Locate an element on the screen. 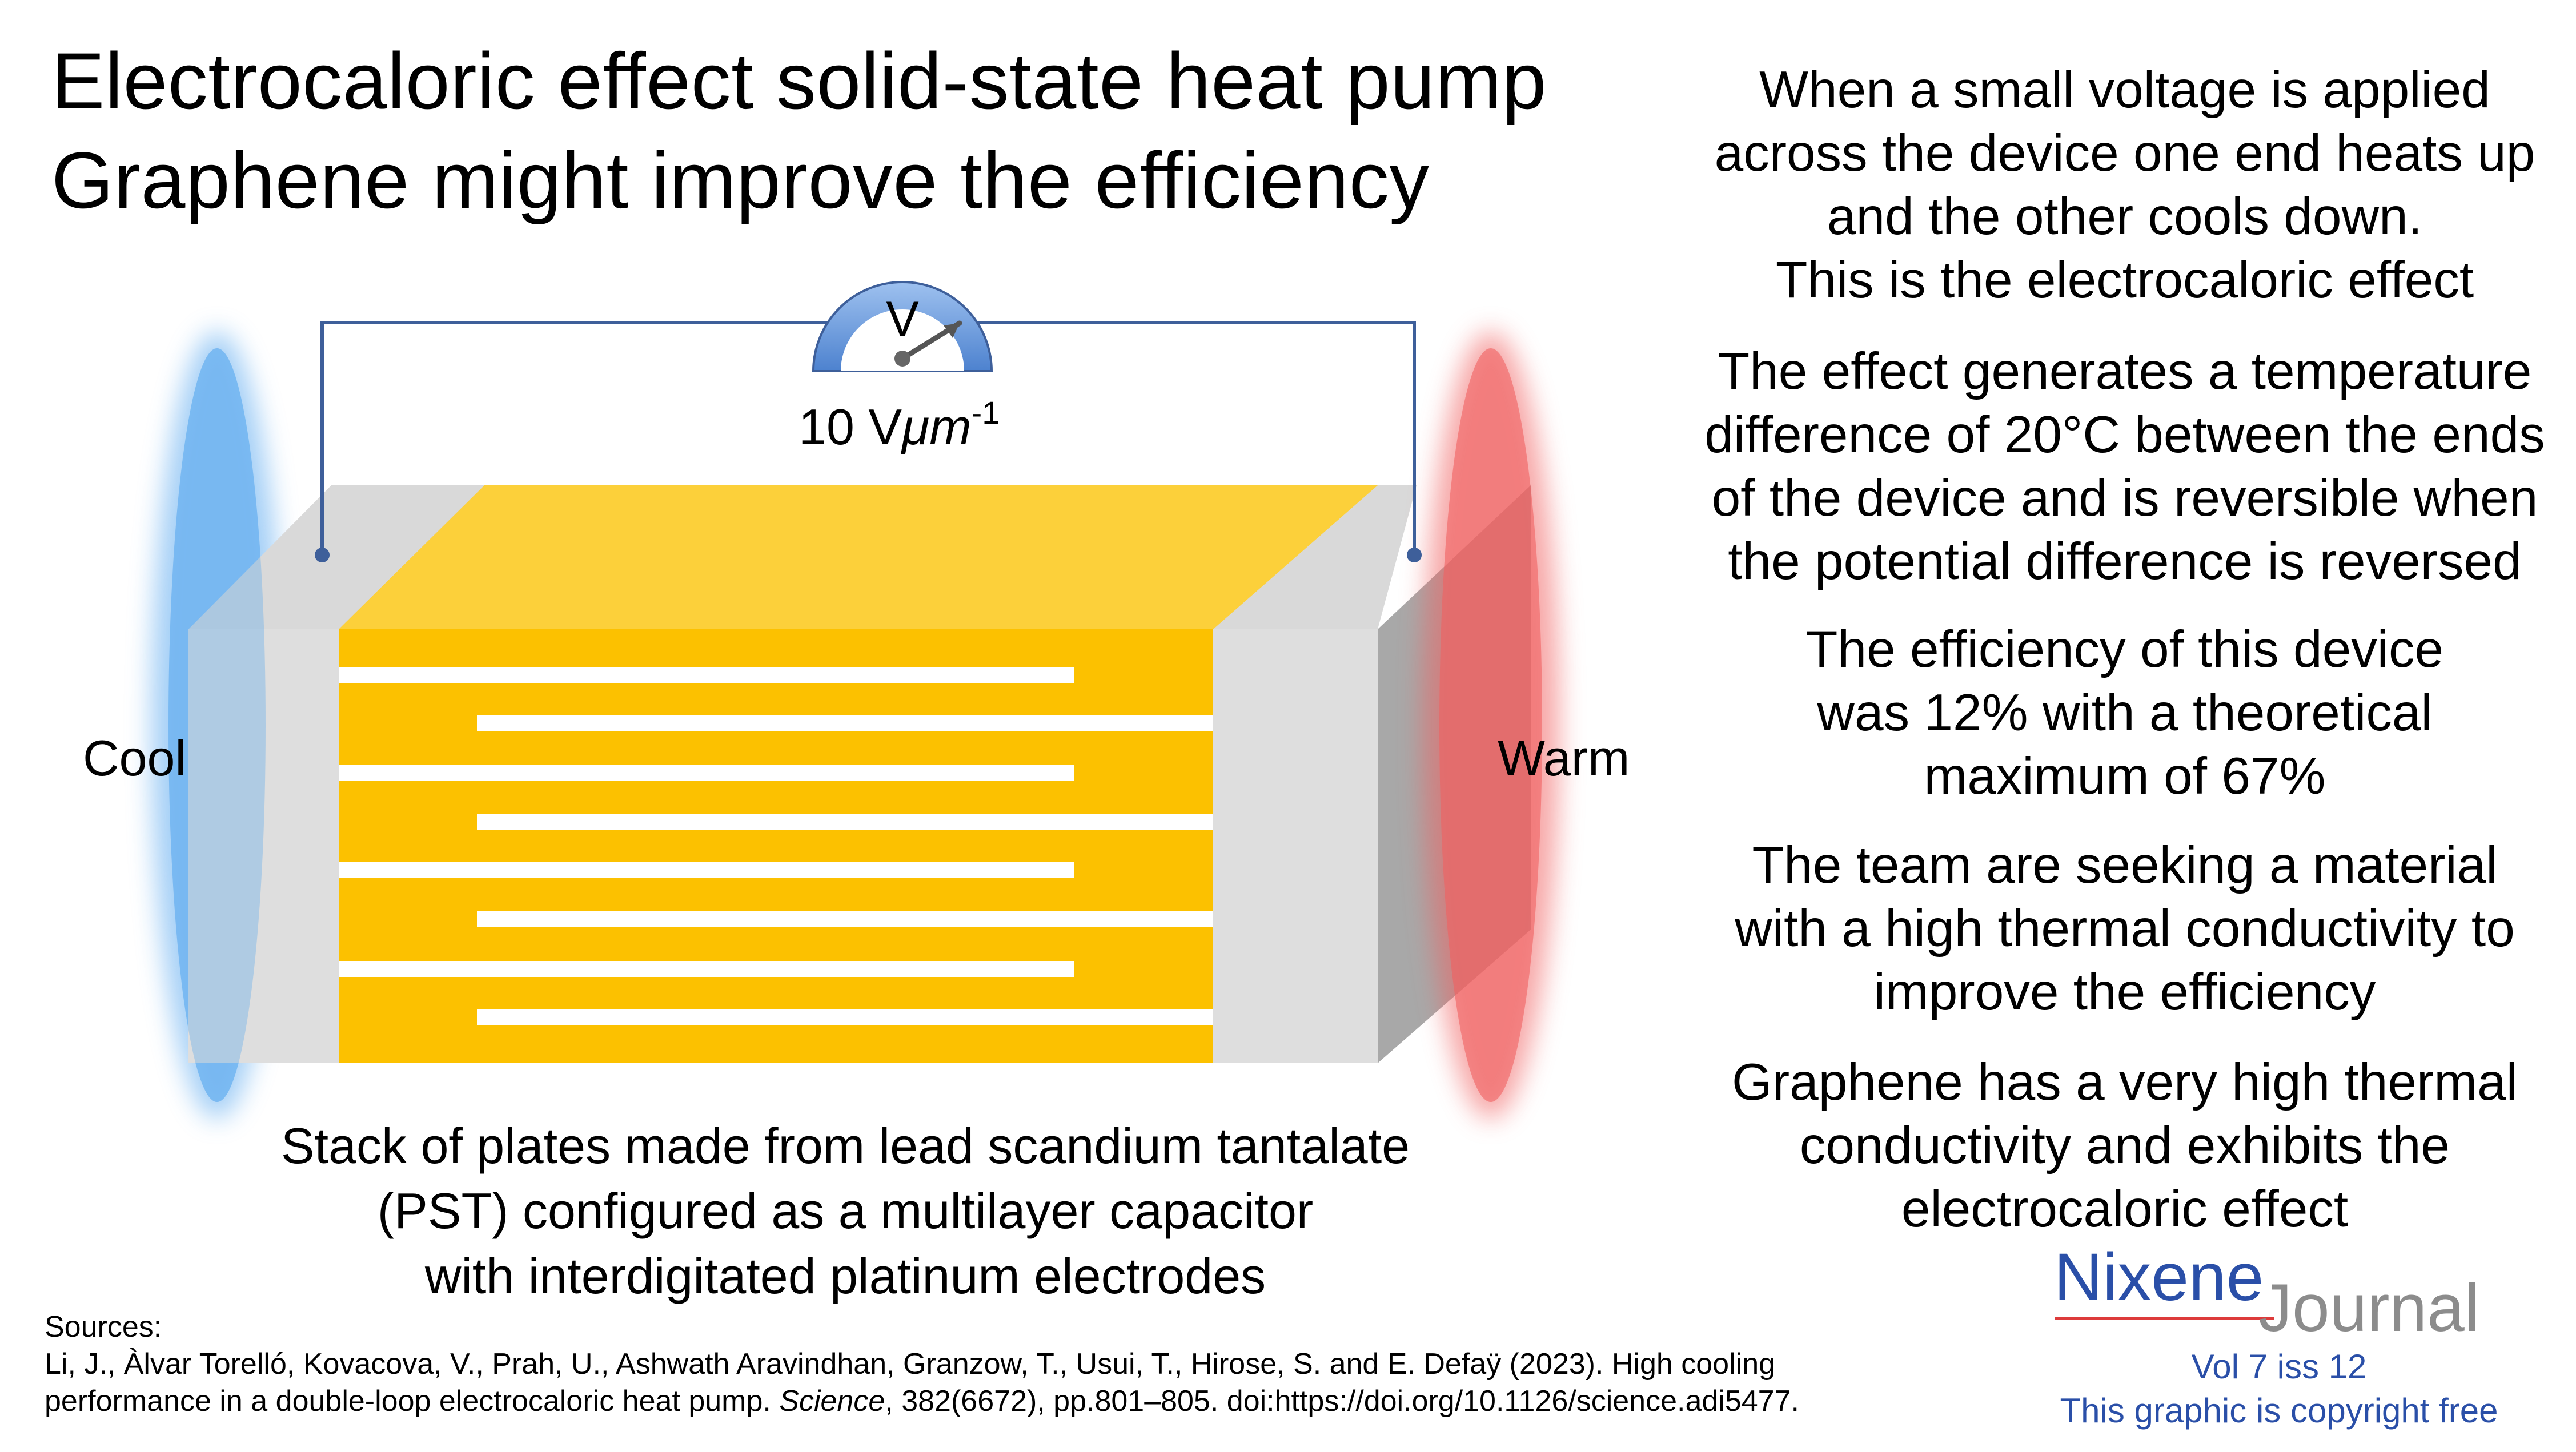  circuit-wire is located at coordinates (868, 438).